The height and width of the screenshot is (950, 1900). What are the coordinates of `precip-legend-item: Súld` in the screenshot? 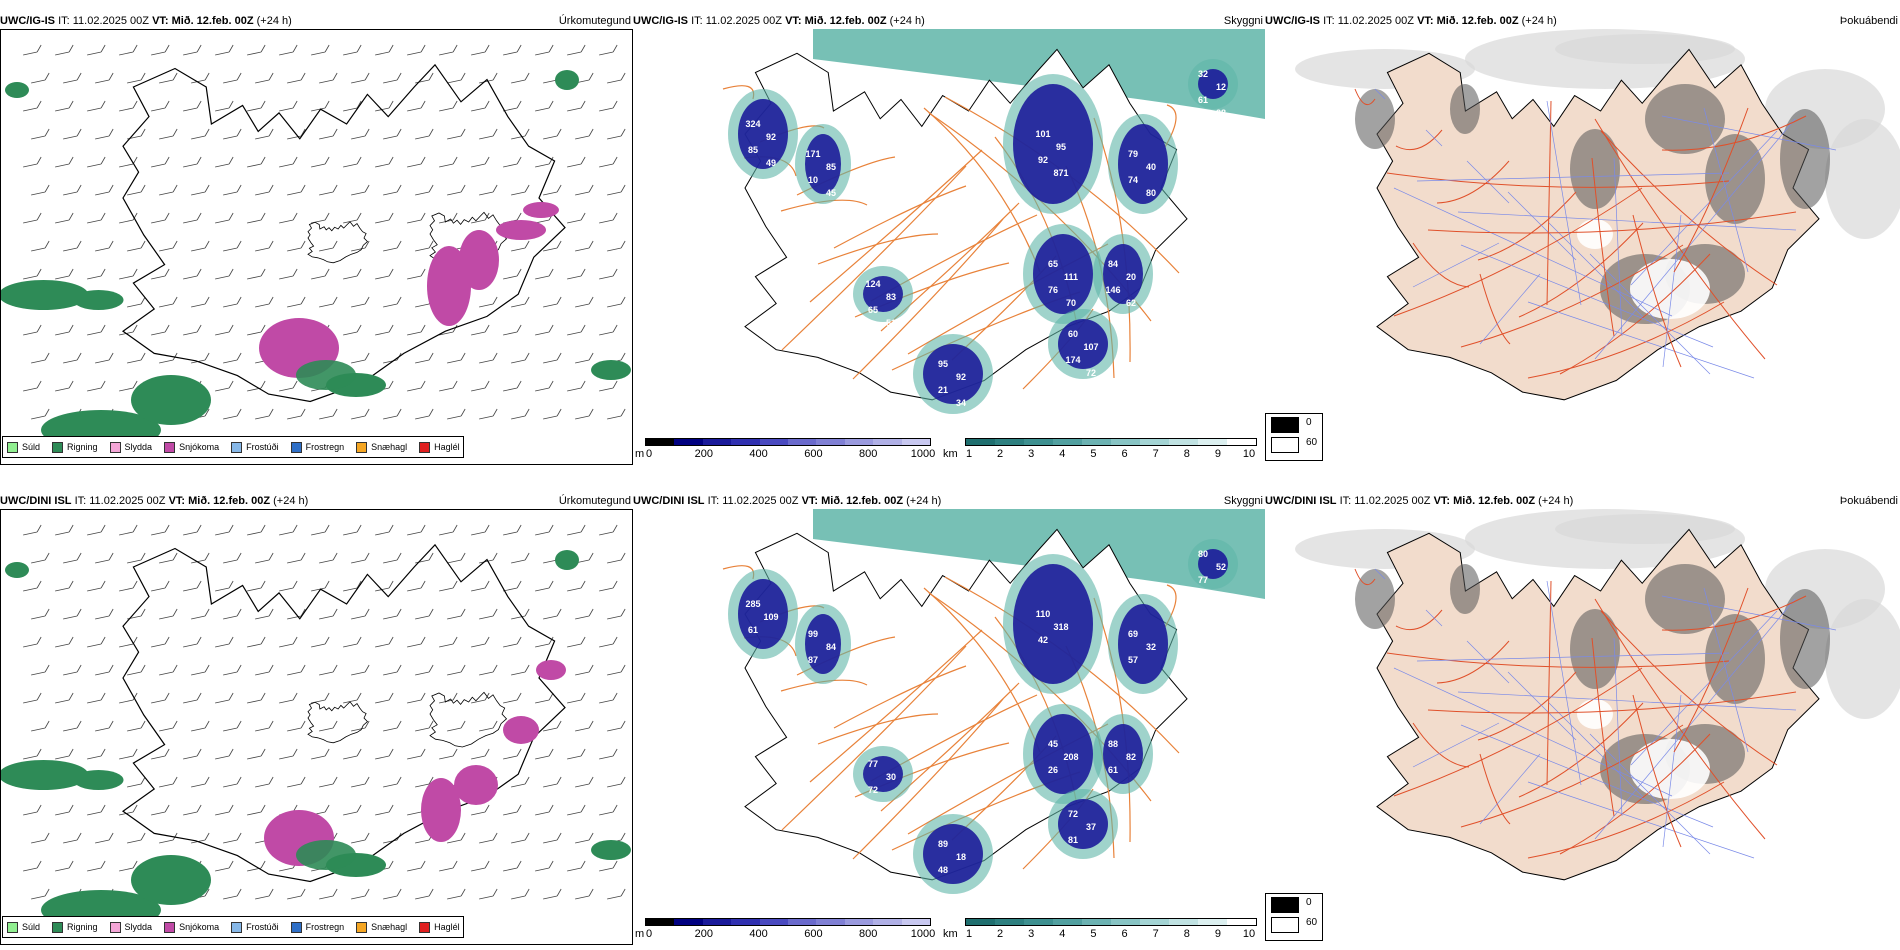 It's located at (24, 927).